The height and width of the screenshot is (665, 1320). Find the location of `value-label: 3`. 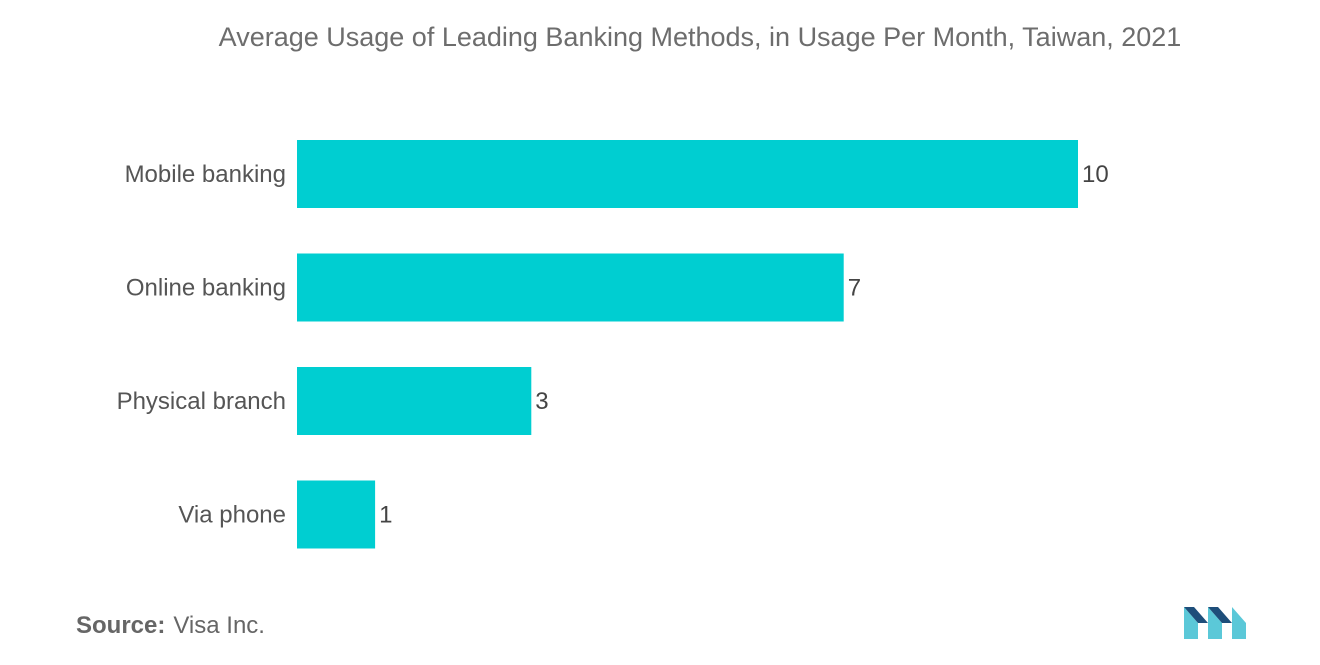

value-label: 3 is located at coordinates (541, 401).